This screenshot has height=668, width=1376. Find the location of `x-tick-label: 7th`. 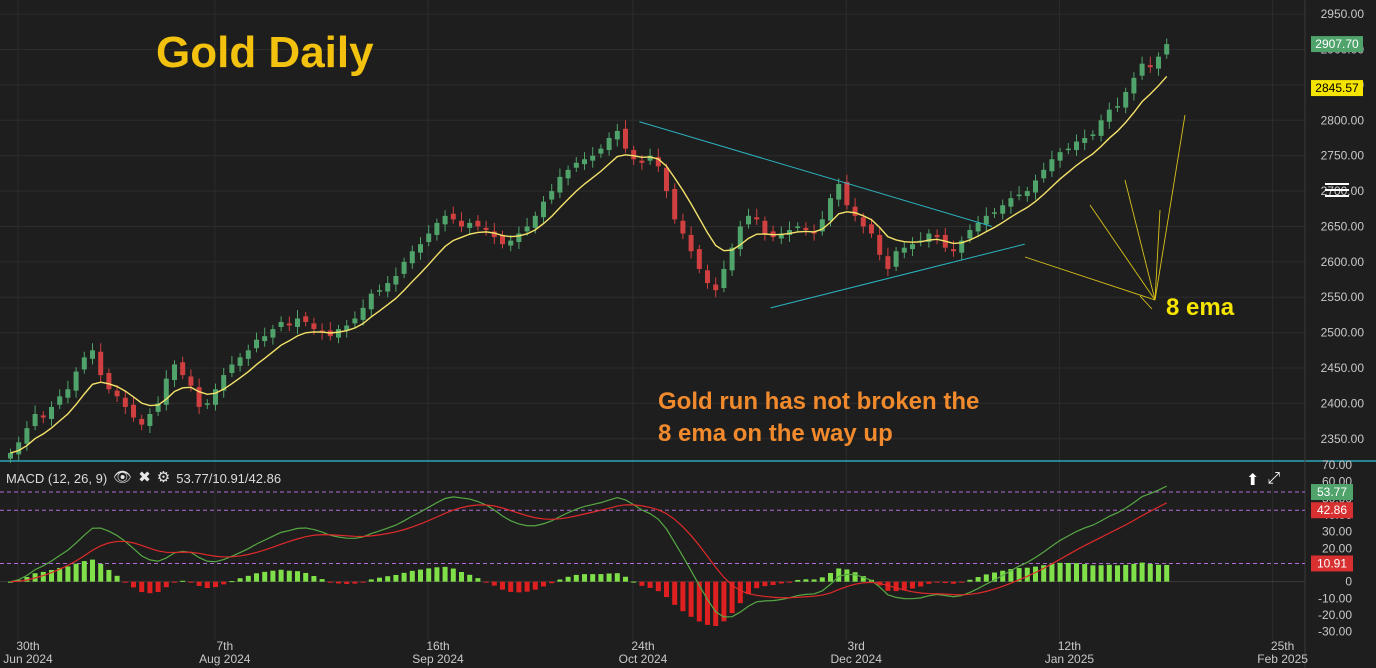

x-tick-label: 7th is located at coordinates (224, 646).